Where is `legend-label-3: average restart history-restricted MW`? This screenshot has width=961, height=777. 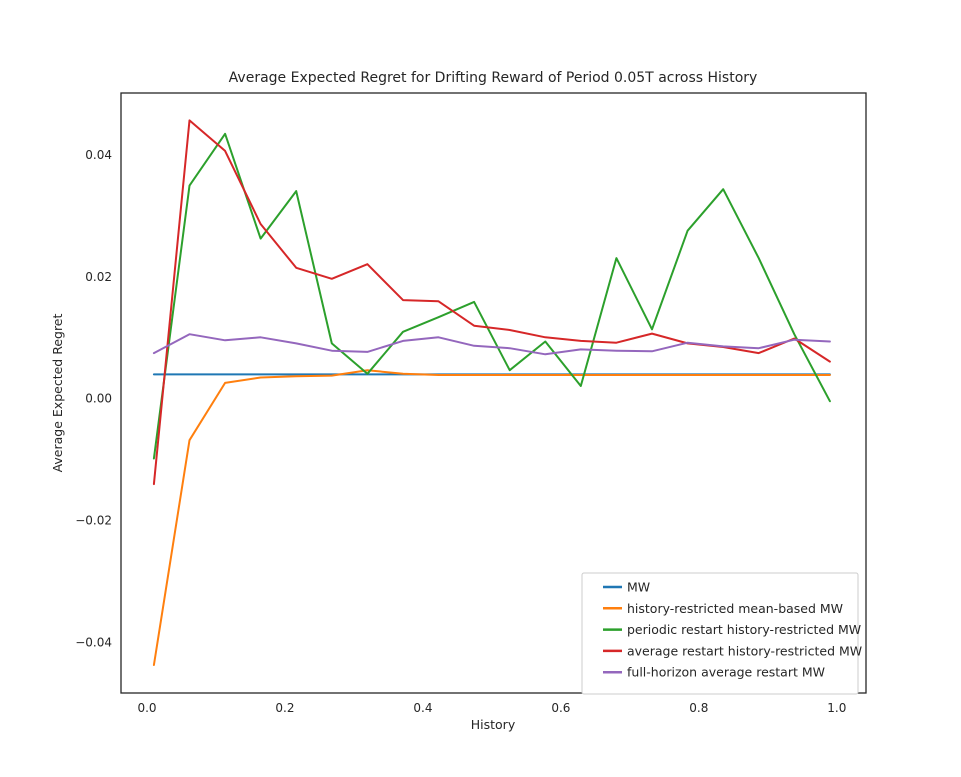
legend-label-3: average restart history-restricted MW is located at coordinates (744, 650).